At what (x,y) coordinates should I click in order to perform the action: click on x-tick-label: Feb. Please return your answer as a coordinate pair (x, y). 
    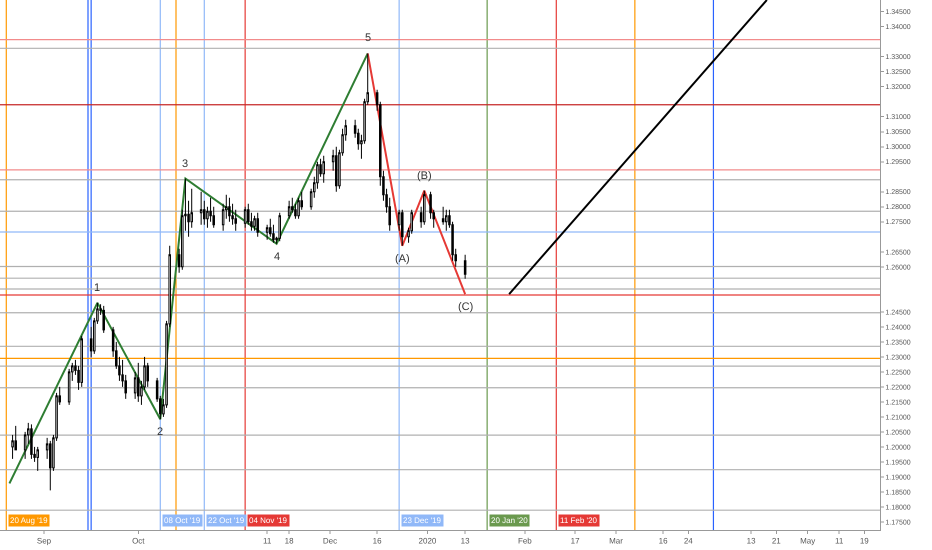
    Looking at the image, I should click on (525, 541).